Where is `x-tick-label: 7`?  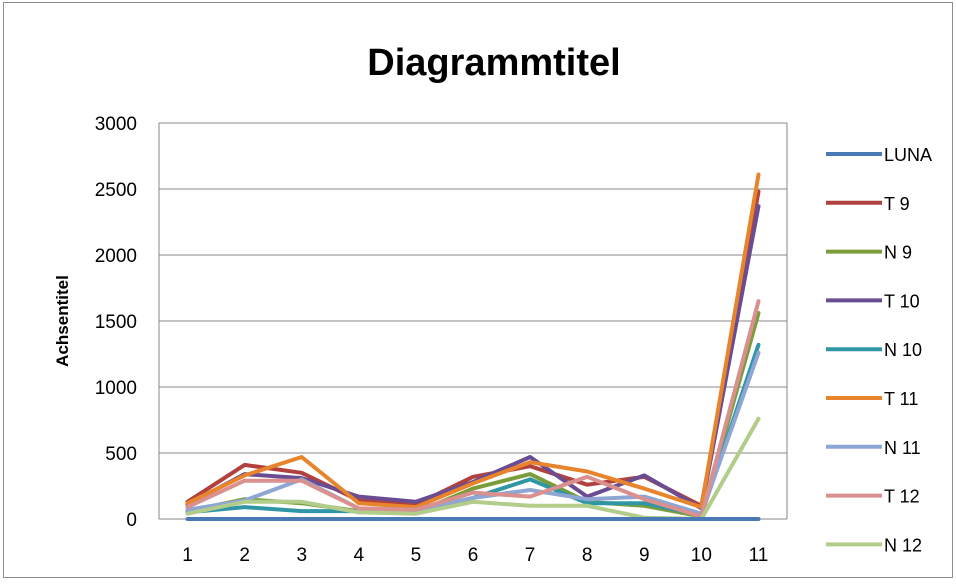 x-tick-label: 7 is located at coordinates (530, 555).